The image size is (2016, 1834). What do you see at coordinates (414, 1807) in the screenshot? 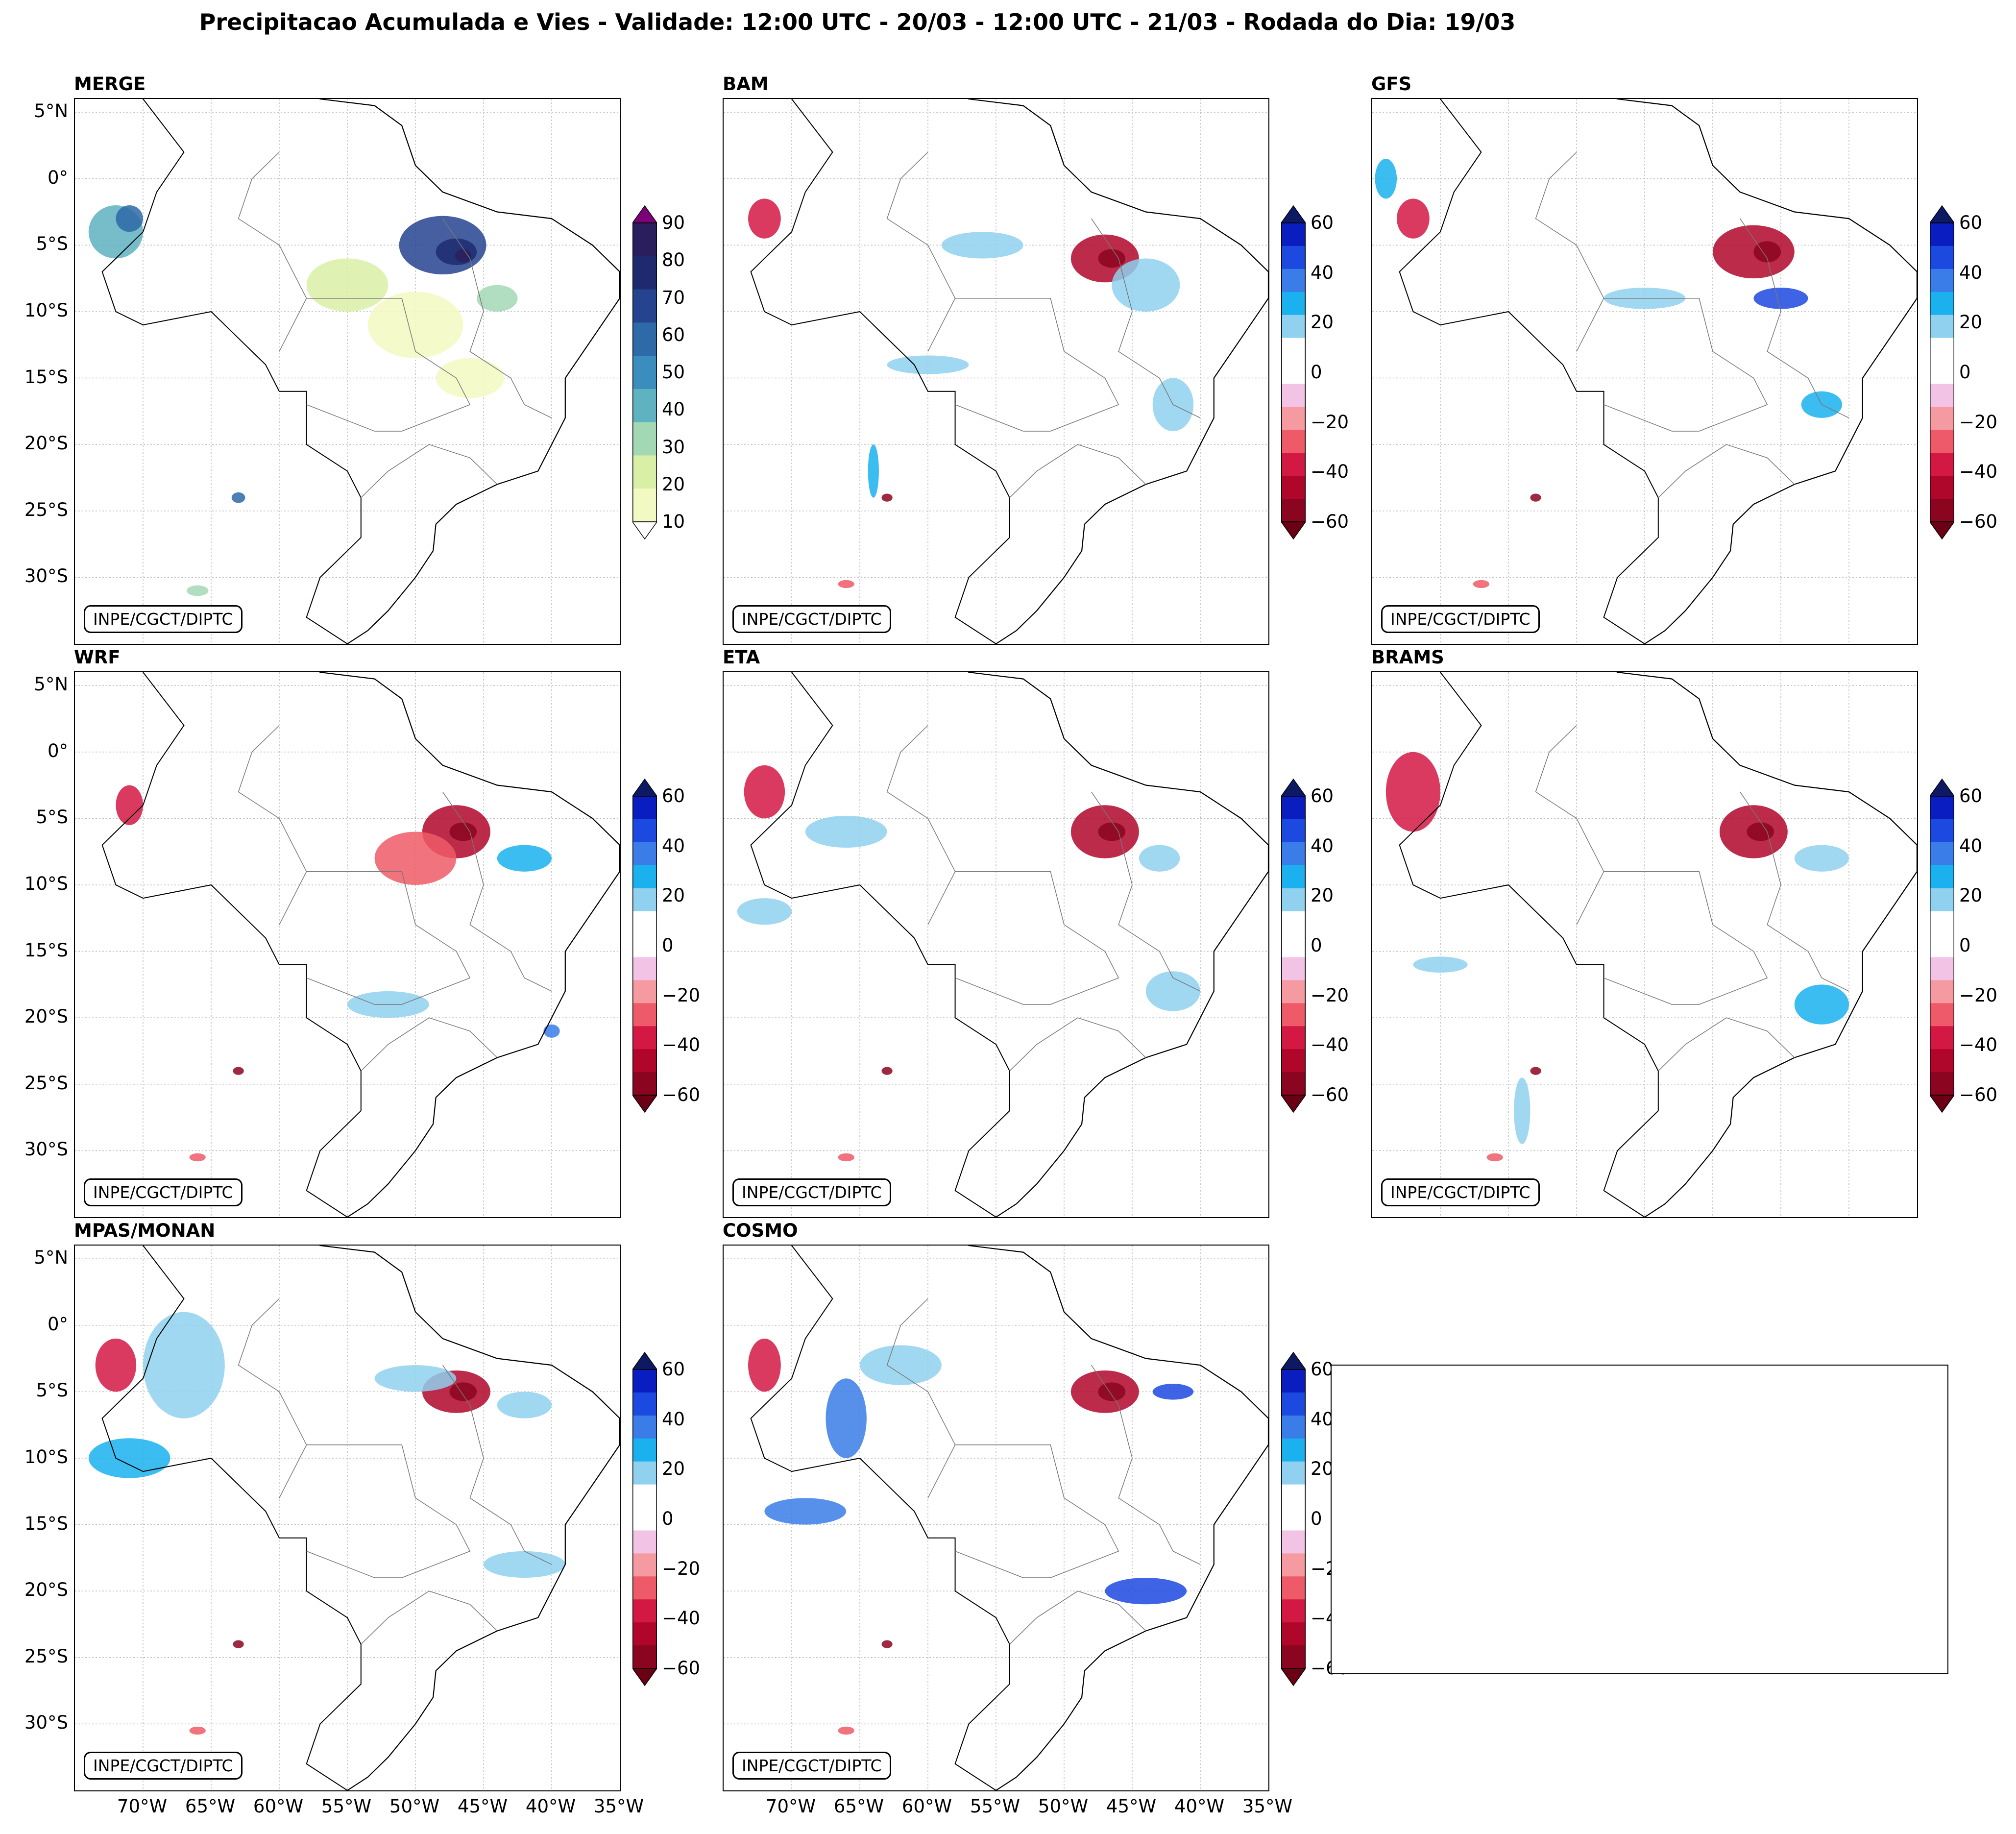
I see `lon-tick-label: 50°W` at bounding box center [414, 1807].